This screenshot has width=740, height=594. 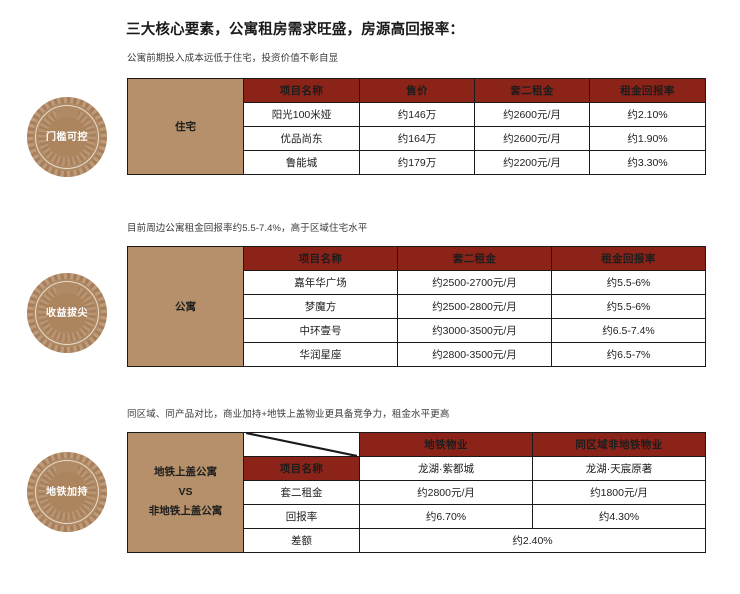 I want to click on section-2-note: 目前周边公寓租金回报率约5.5-7.4%，高于区域住宅水平, so click(x=247, y=228).